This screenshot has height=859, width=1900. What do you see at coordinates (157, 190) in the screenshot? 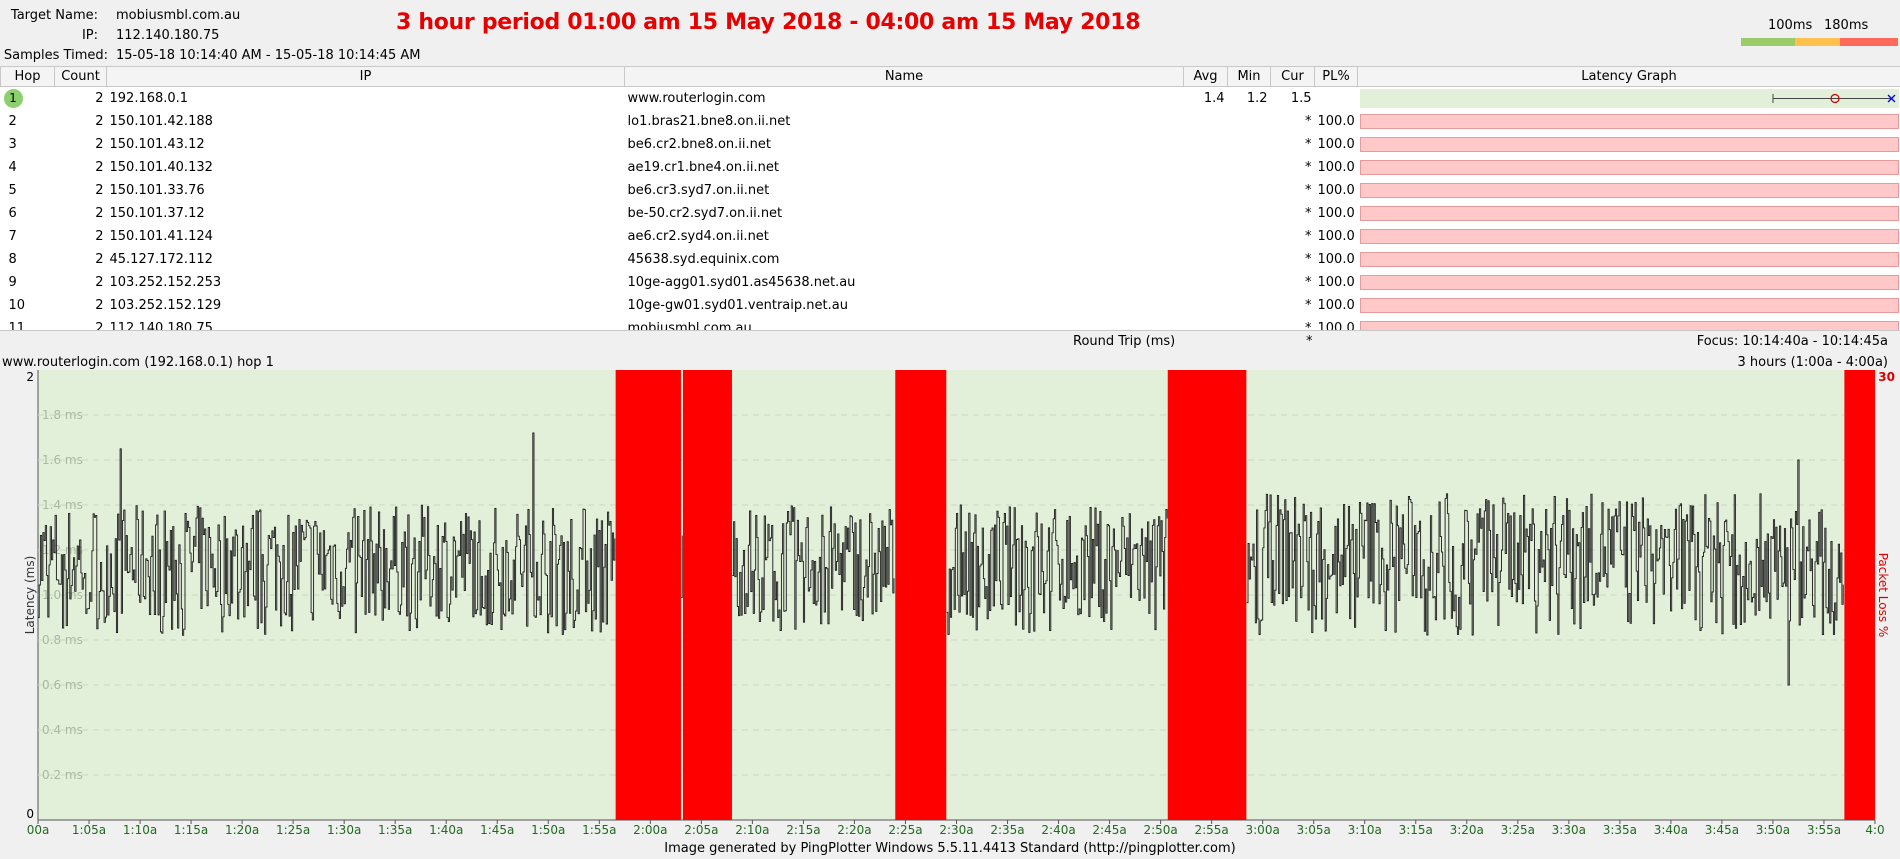
I see `hop-ip: 150.101.33.76` at bounding box center [157, 190].